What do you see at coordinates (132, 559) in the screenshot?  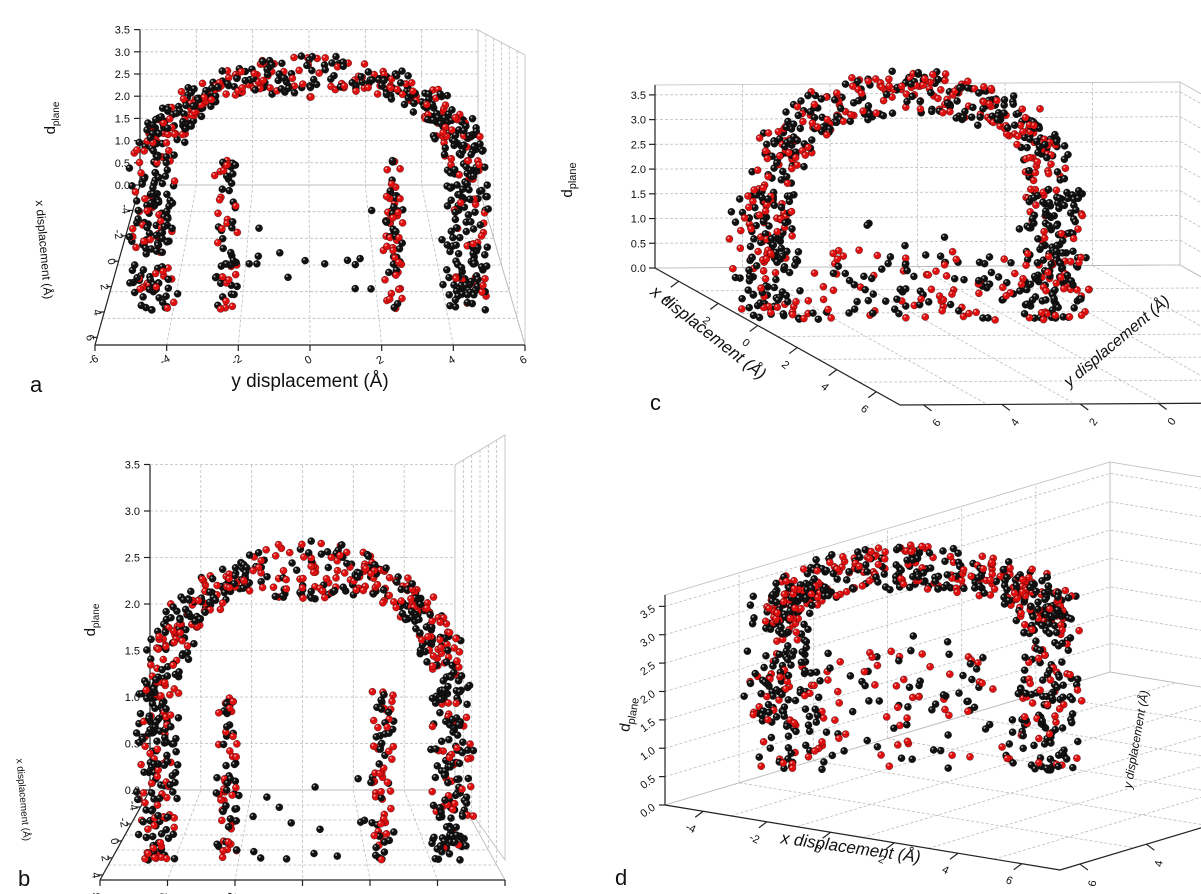 I see `z-tick-label: 2.5` at bounding box center [132, 559].